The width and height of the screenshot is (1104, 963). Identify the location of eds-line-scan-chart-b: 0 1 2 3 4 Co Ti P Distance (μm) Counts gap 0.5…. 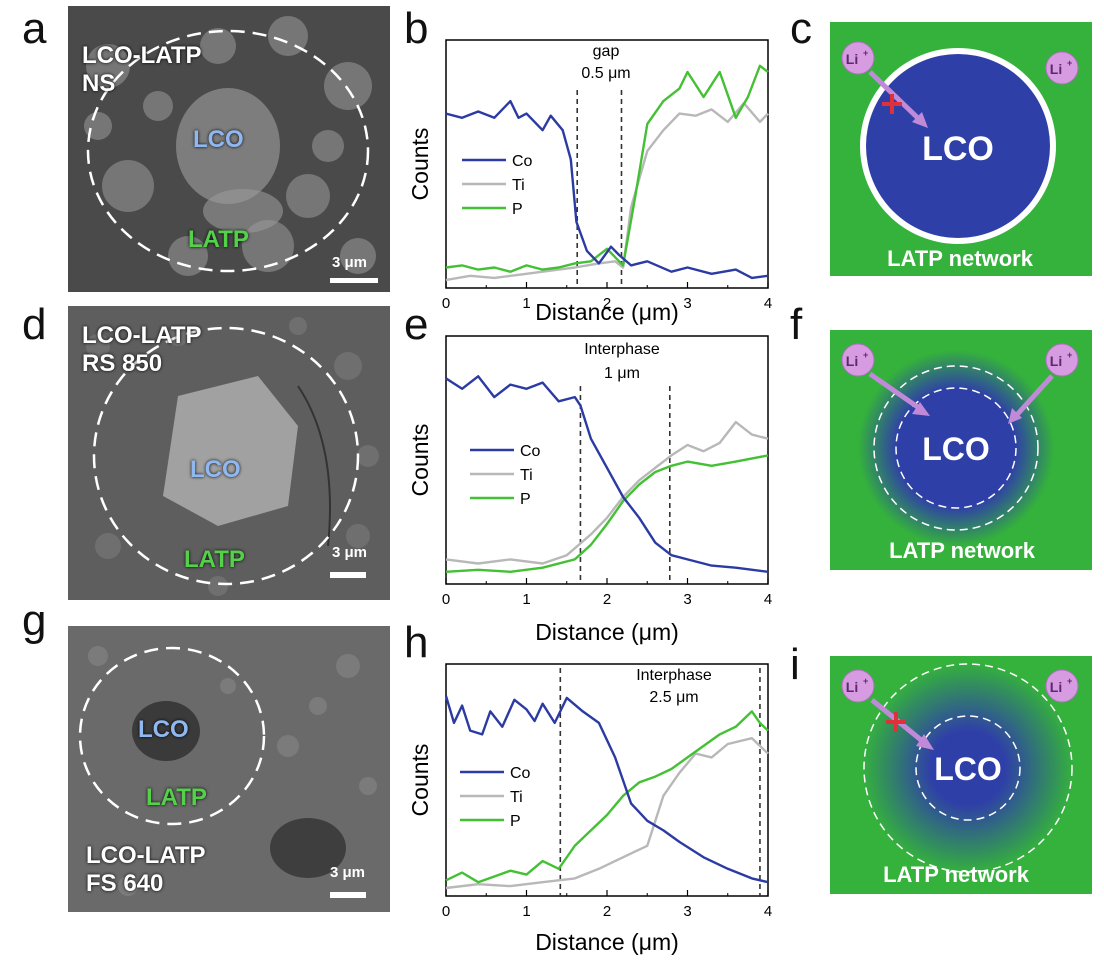
(595, 180).